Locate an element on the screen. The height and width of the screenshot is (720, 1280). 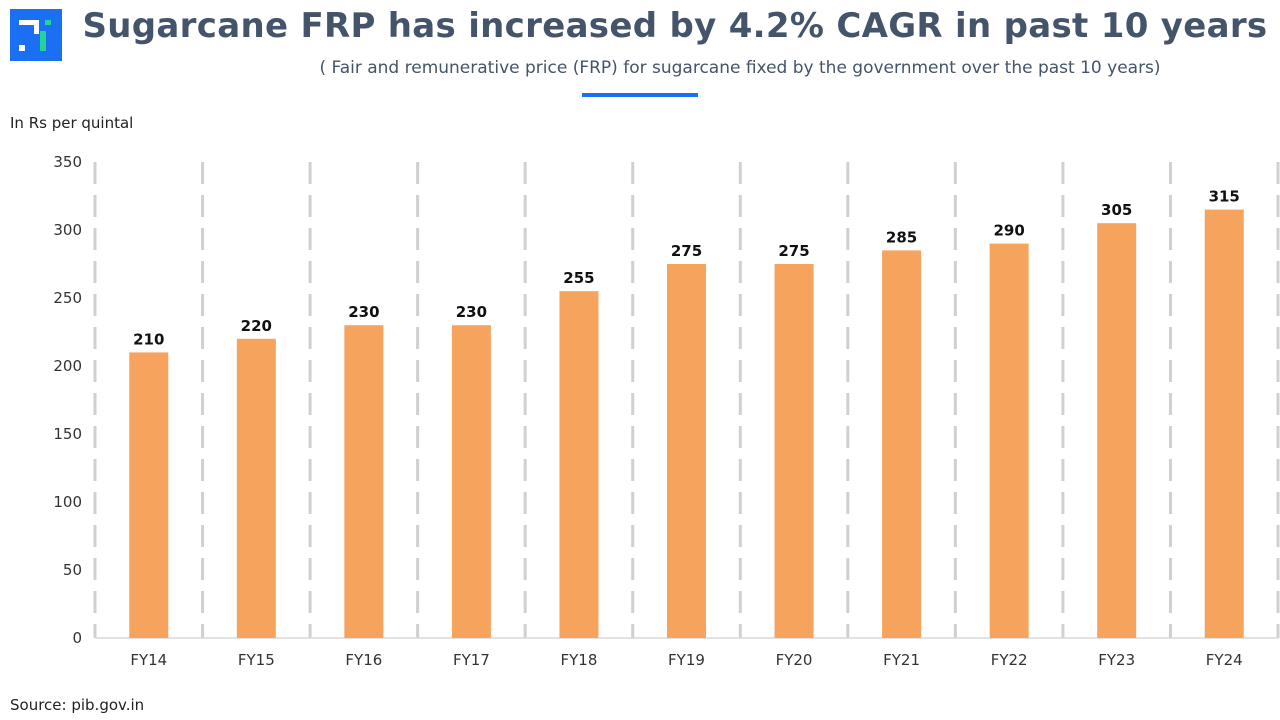
x-tick-label: FY15 is located at coordinates (256, 660).